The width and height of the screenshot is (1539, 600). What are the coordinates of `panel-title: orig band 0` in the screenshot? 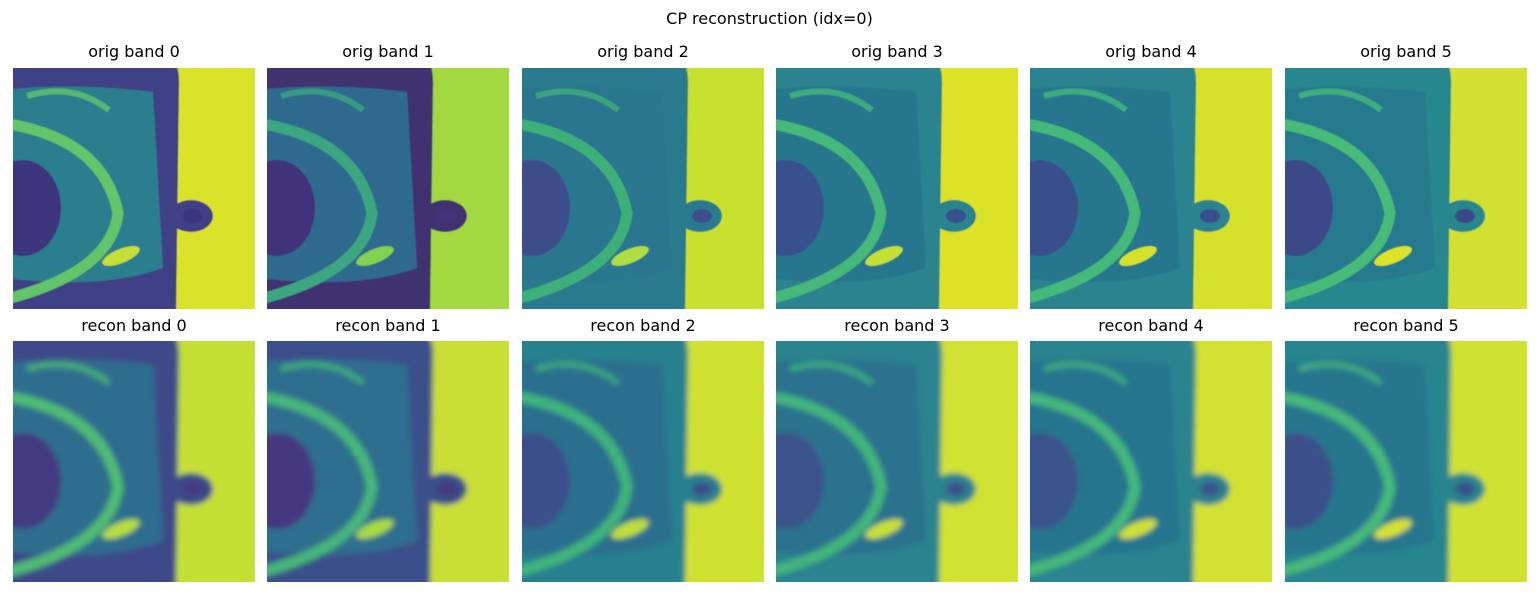 It's located at (134, 51).